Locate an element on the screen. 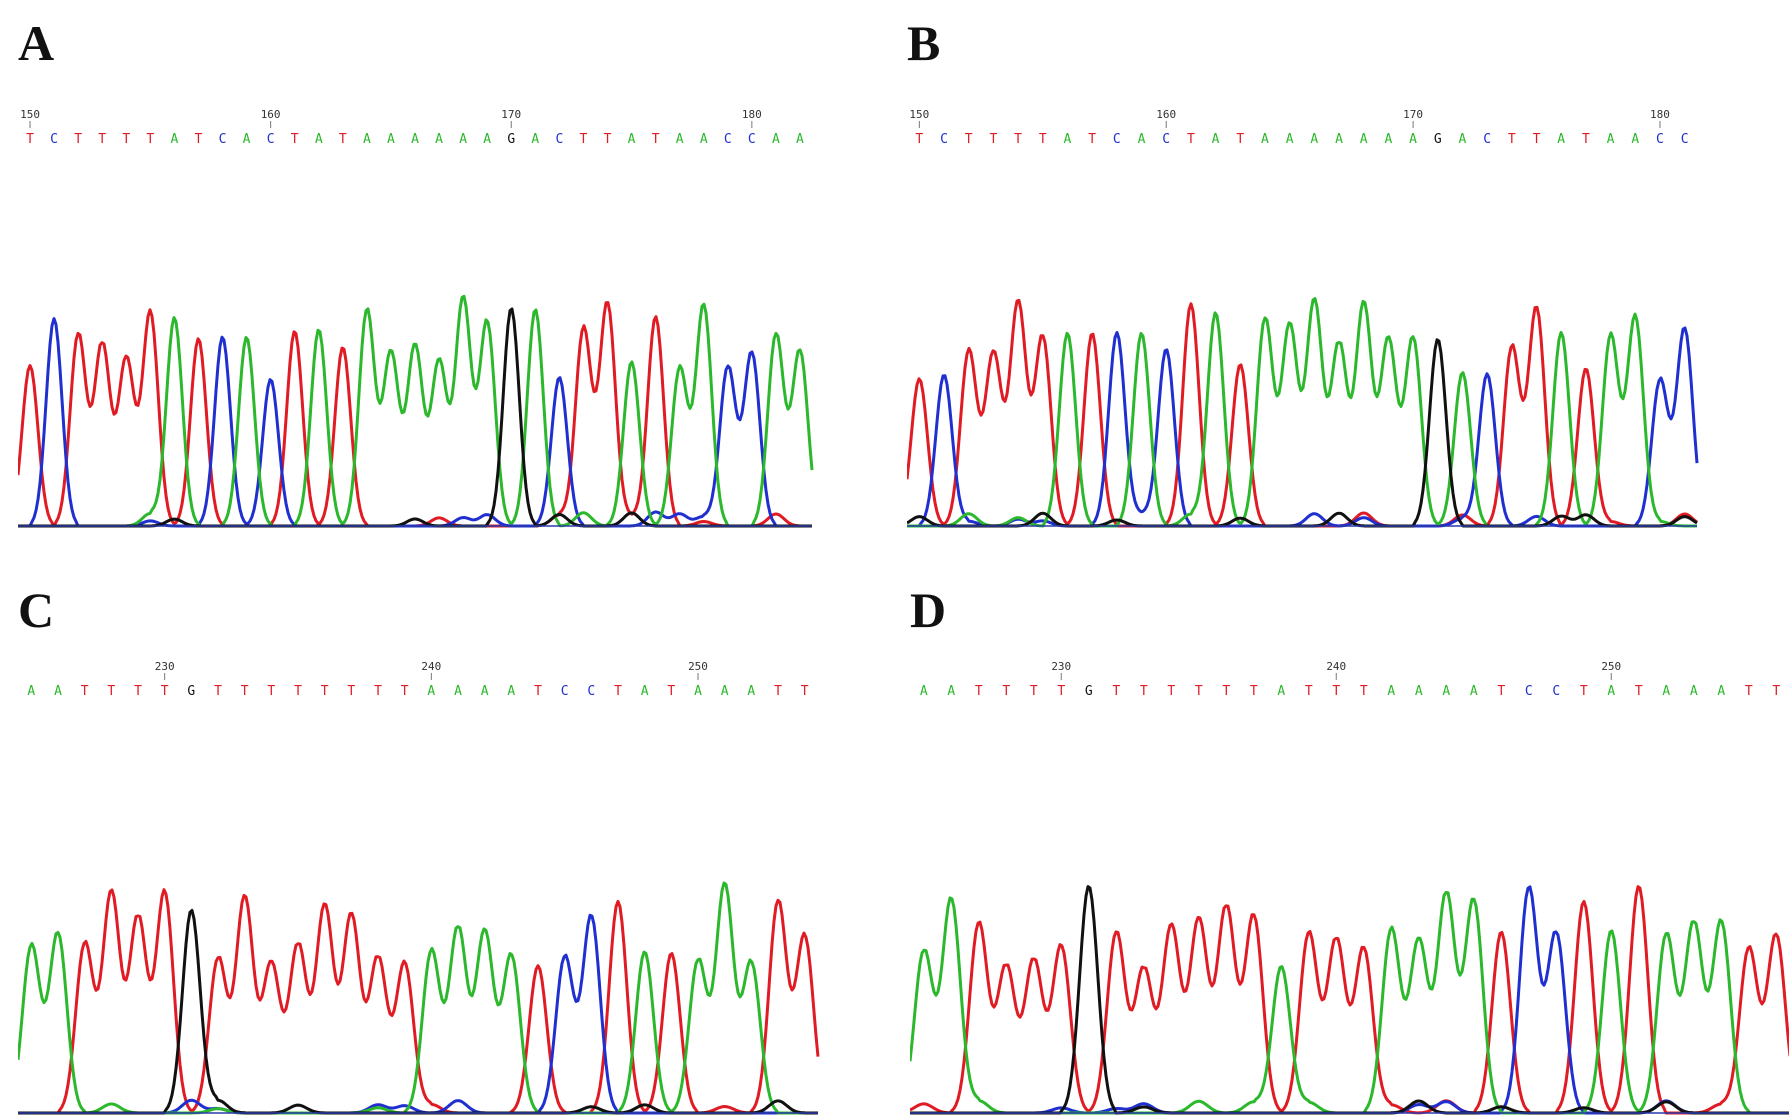 The width and height of the screenshot is (1789, 1116). sequence-track-c: A A T T T T G T T T T T T T T A A A A T C C T A T A A A T T 230 240 250 is located at coordinates (417, 679).